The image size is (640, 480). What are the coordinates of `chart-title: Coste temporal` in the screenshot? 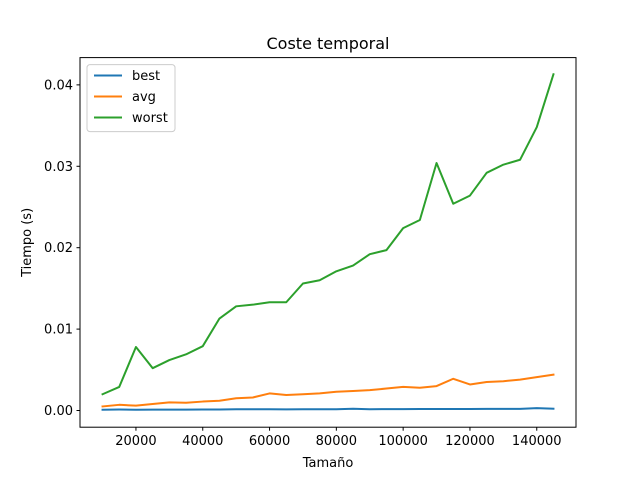 It's located at (328, 43).